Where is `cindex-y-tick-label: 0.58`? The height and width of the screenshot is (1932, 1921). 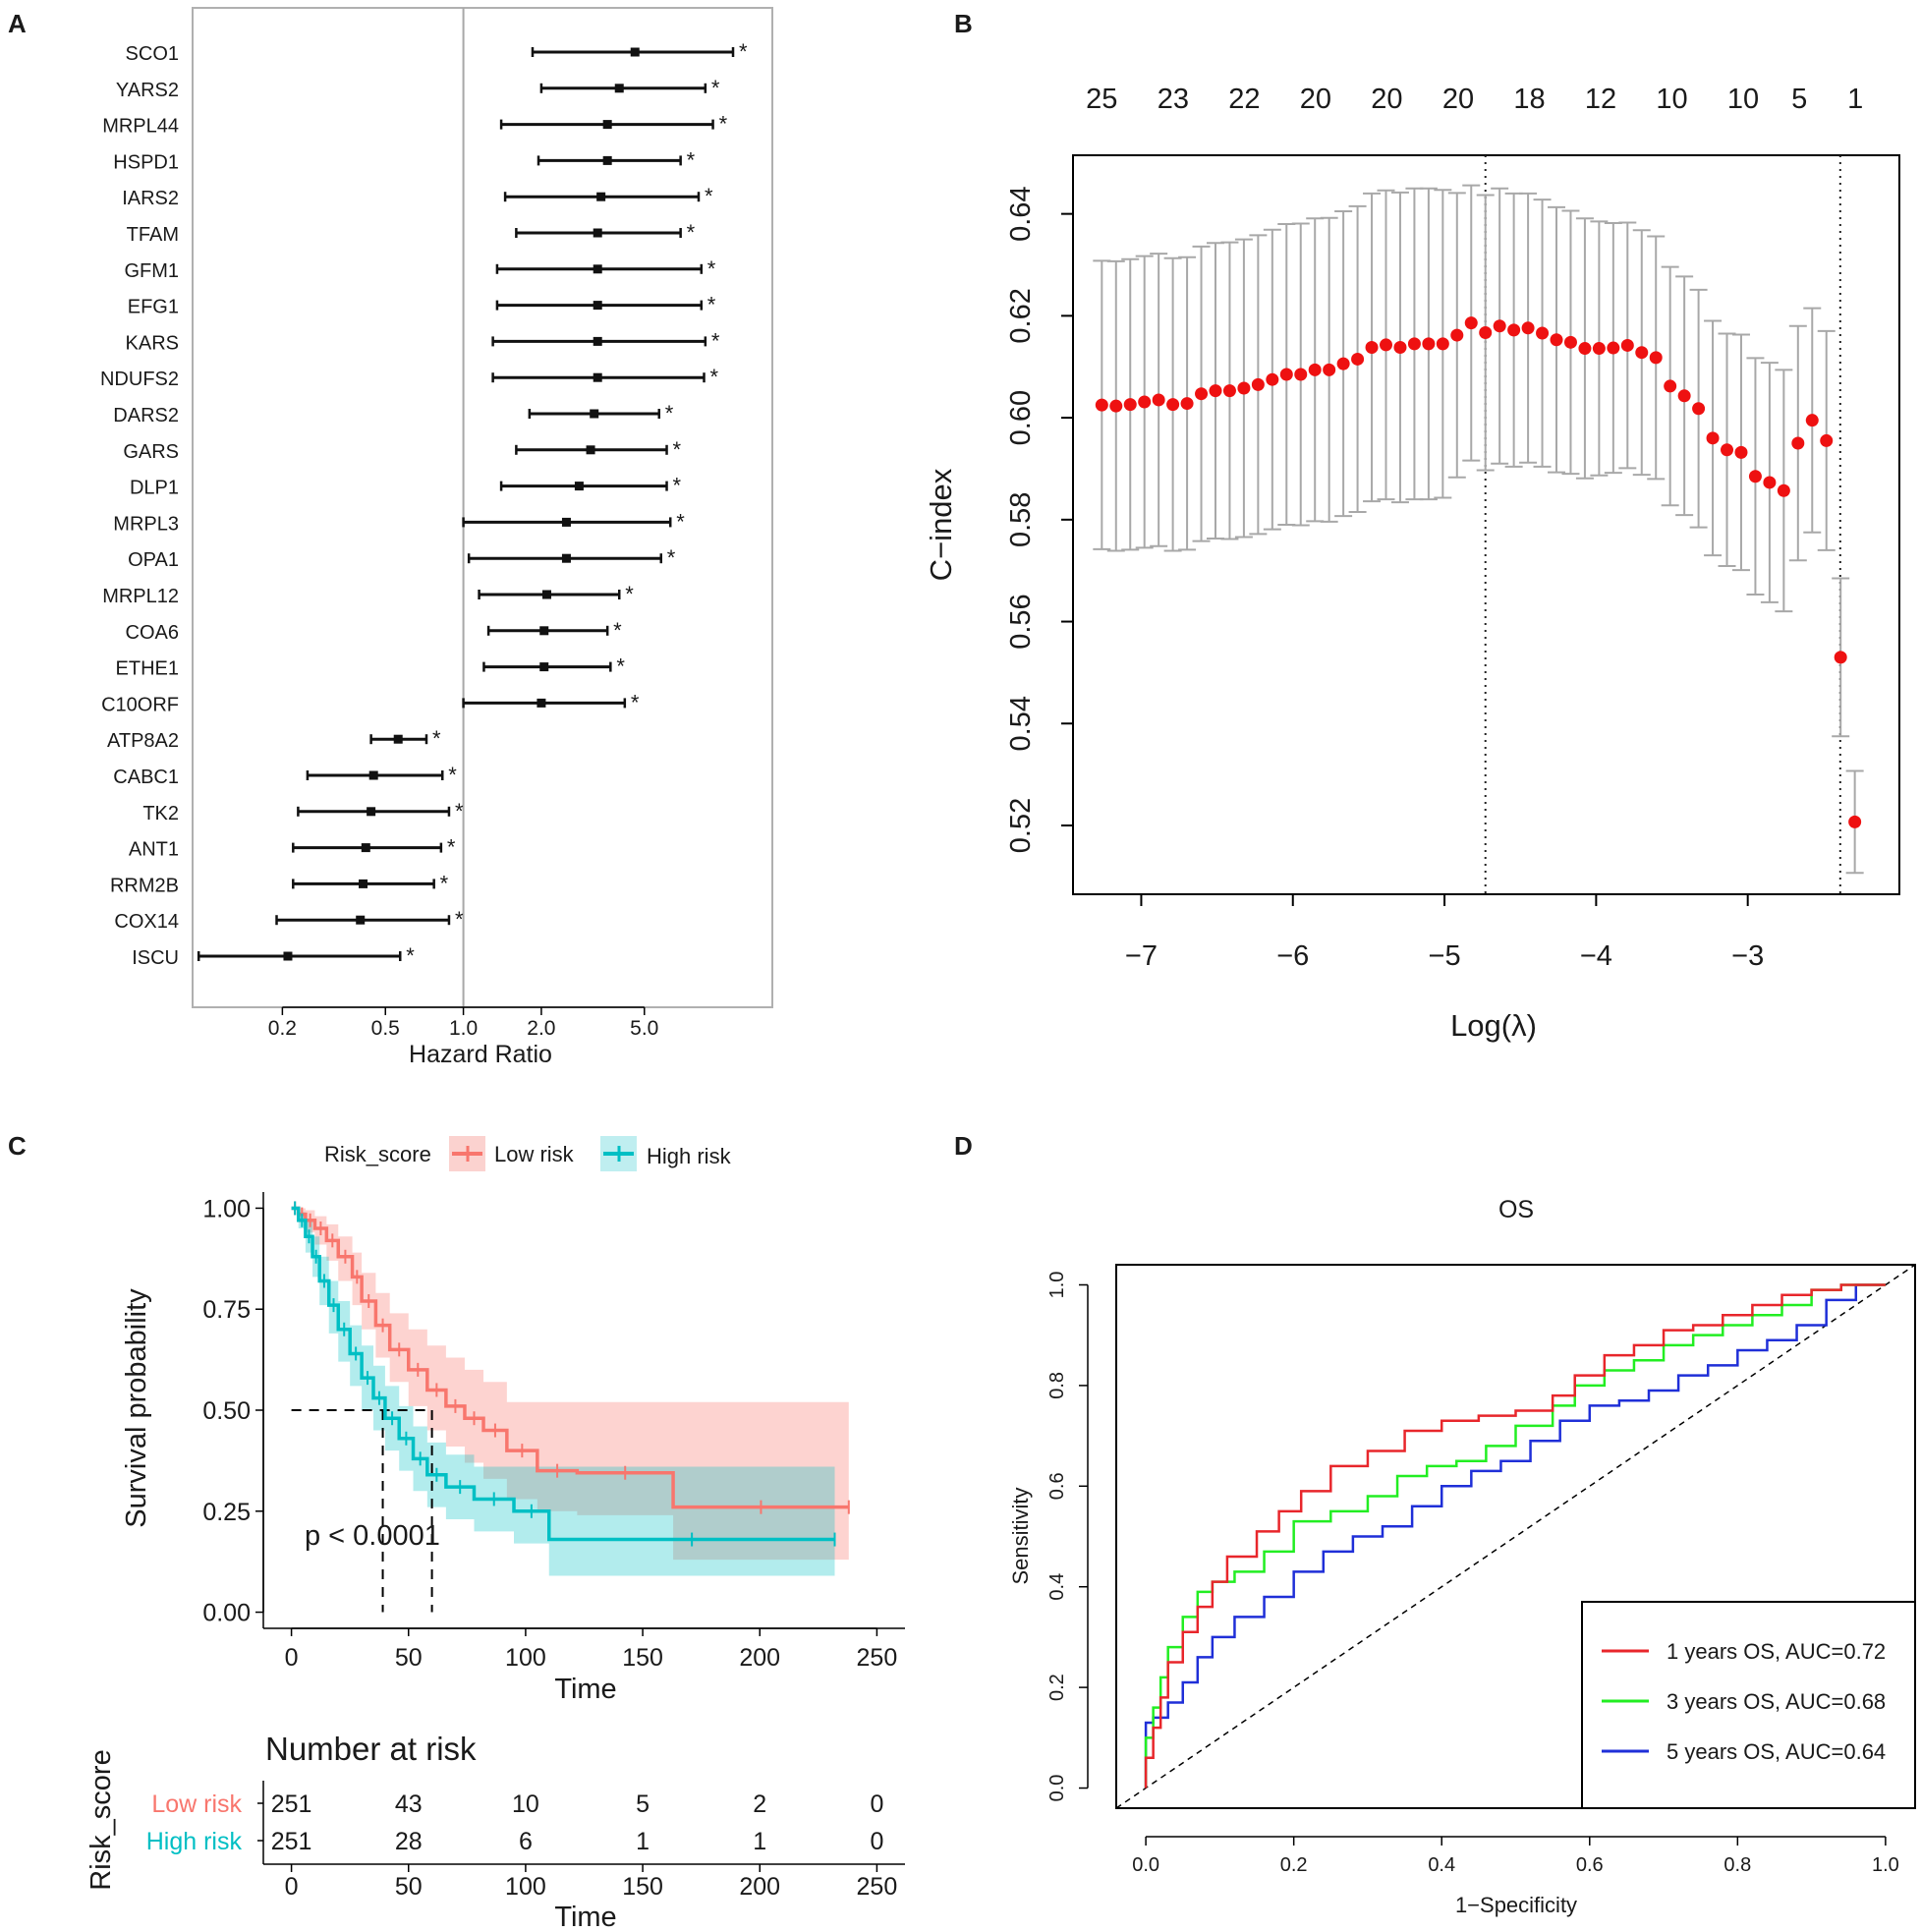 cindex-y-tick-label: 0.58 is located at coordinates (1021, 519).